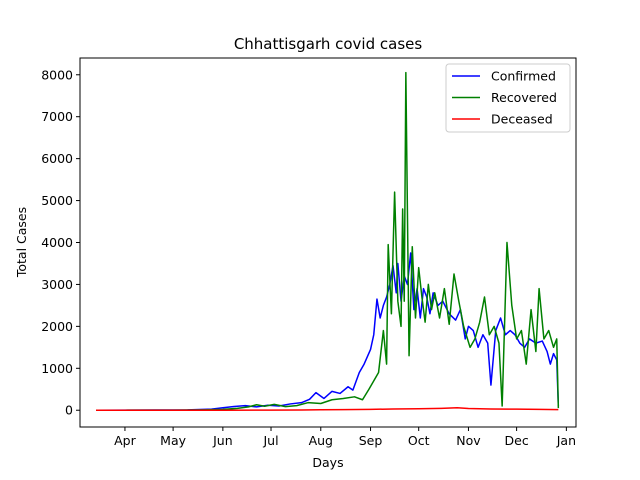  I want to click on x-tick-label: Apr, so click(125, 440).